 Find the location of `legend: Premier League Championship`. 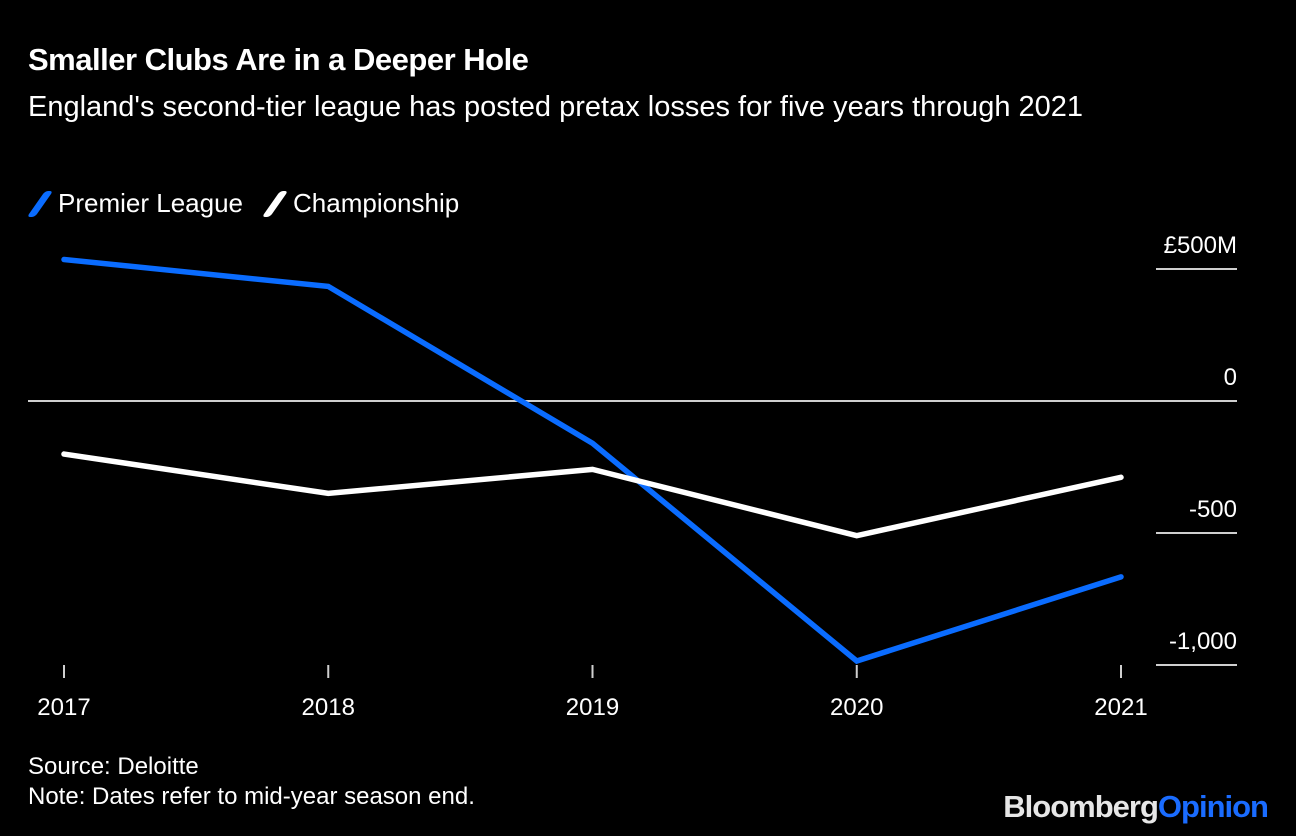

legend: Premier League Championship is located at coordinates (252, 203).